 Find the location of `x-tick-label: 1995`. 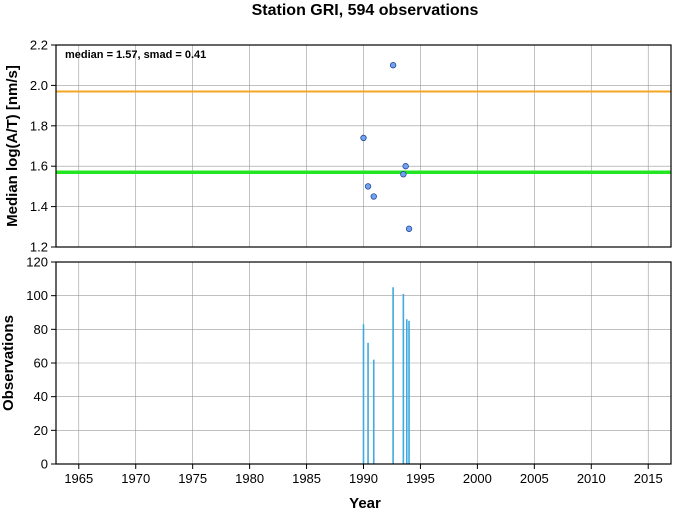

x-tick-label: 1995 is located at coordinates (420, 478).